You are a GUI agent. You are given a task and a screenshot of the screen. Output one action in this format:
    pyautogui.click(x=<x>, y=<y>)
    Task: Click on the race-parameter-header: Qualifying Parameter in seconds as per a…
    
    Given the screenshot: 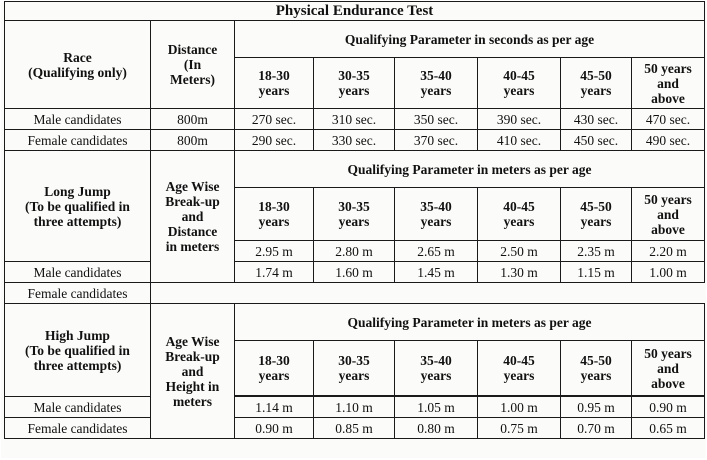 What is the action you would take?
    pyautogui.click(x=469, y=39)
    